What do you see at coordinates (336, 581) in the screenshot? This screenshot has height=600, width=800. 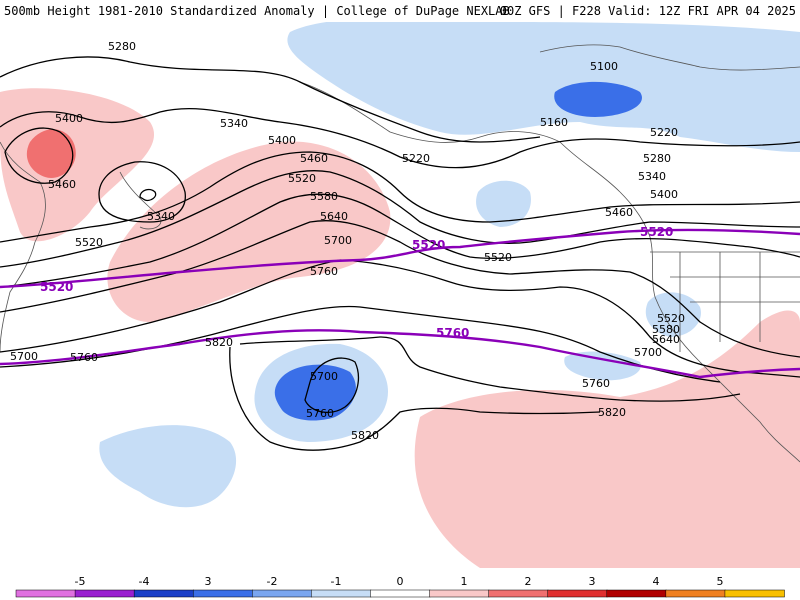 I see `colorbar-tick-label: -1` at bounding box center [336, 581].